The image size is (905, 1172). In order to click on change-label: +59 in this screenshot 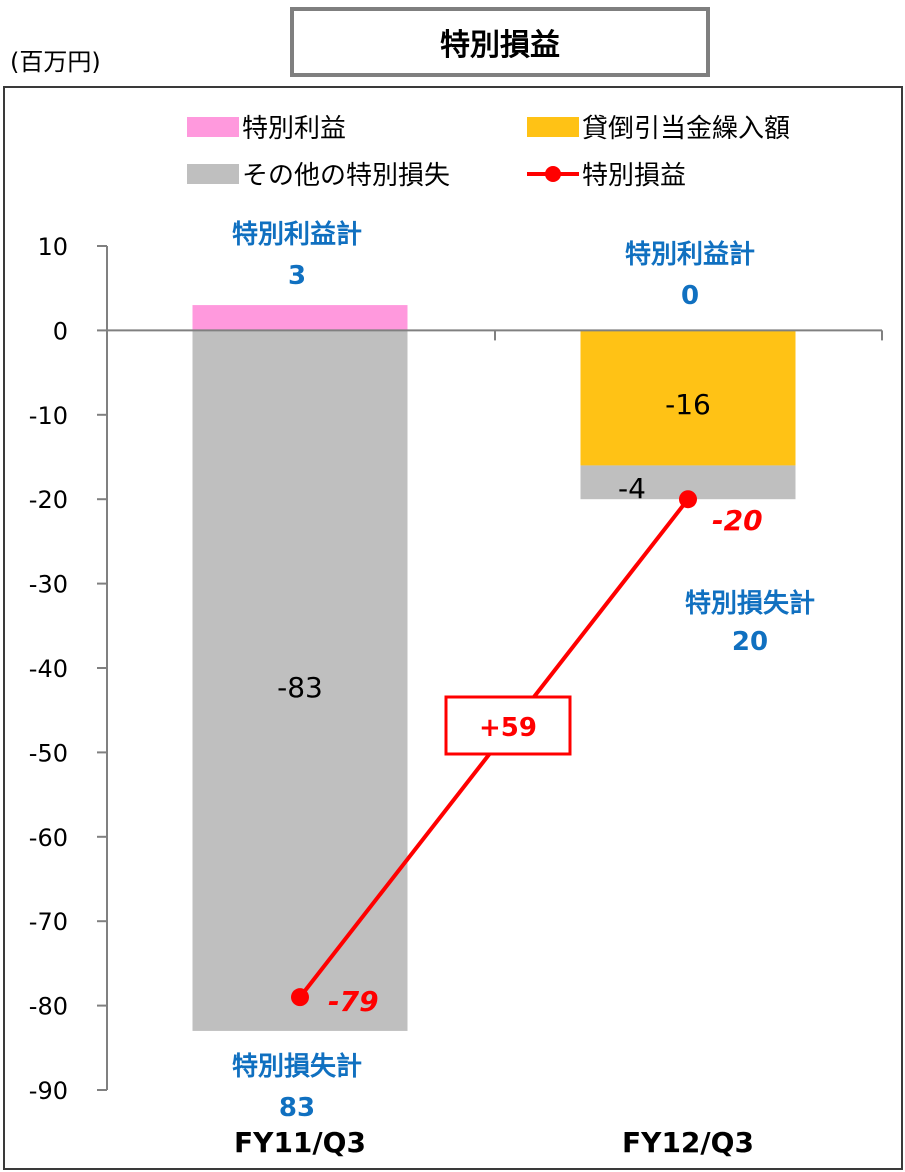, I will do `click(508, 728)`.